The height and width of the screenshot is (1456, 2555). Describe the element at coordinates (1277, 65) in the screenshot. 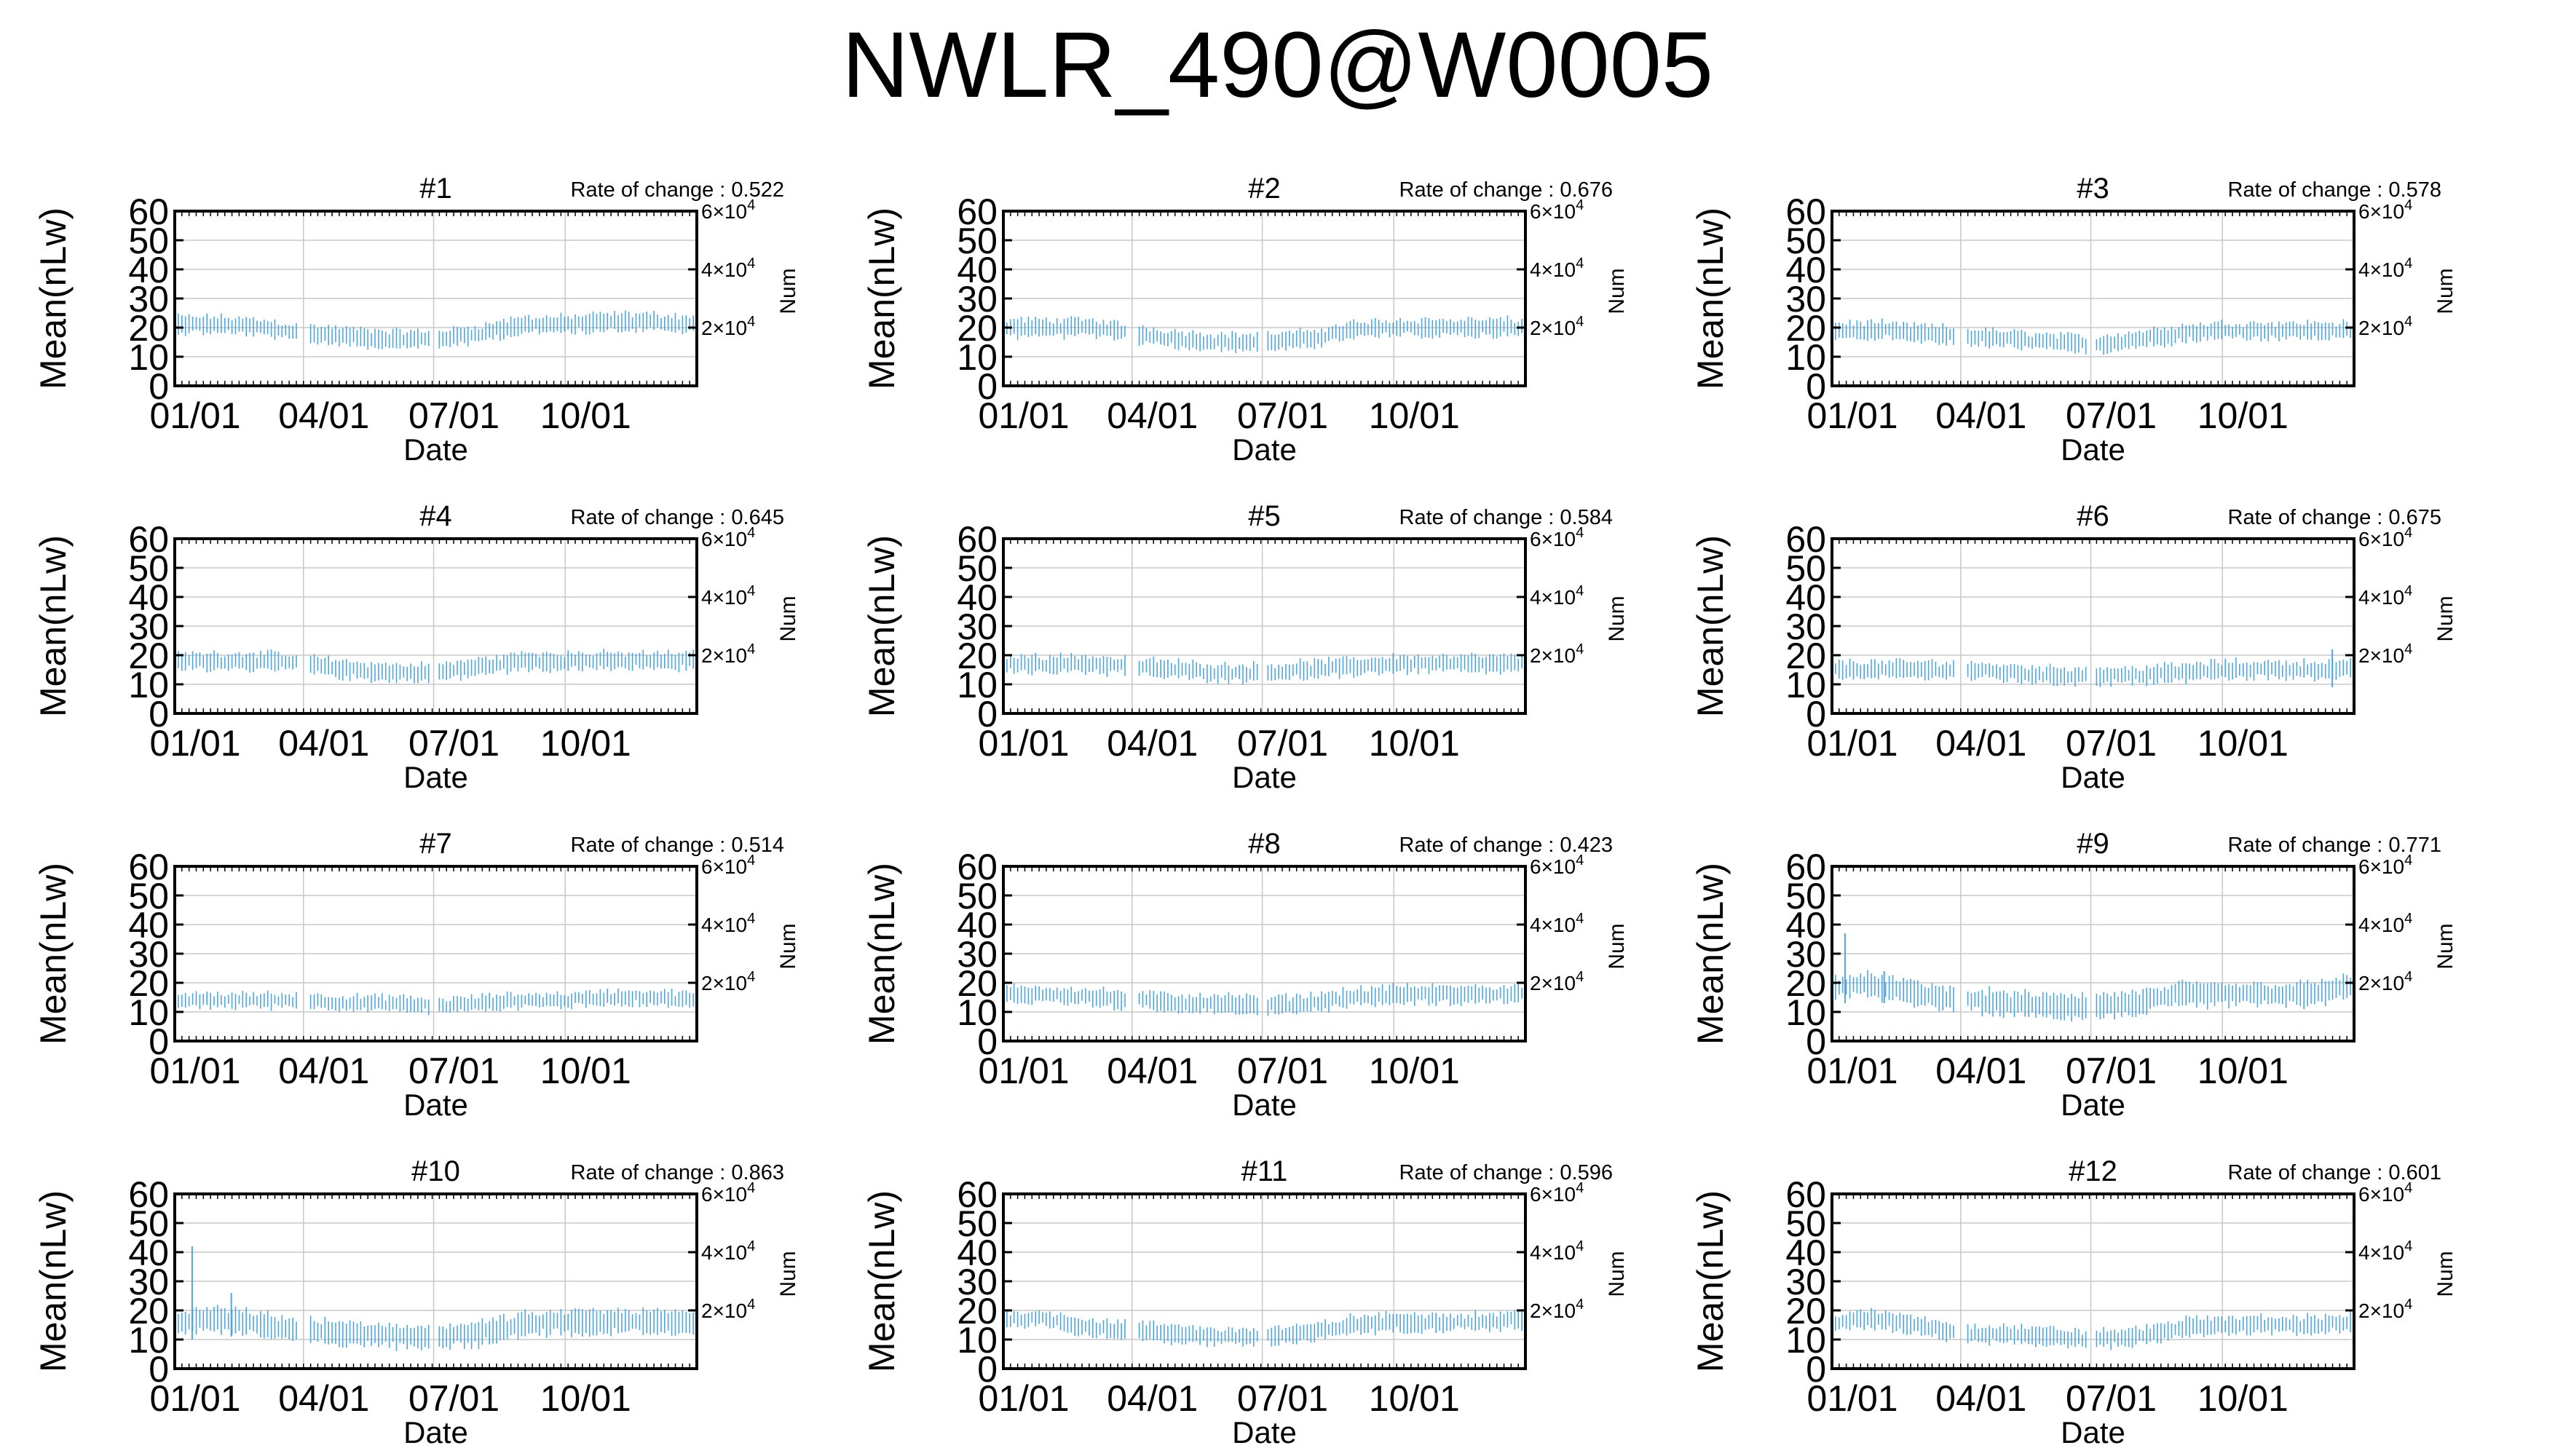

I see `main-title: NWLR_490@W0005` at that location.